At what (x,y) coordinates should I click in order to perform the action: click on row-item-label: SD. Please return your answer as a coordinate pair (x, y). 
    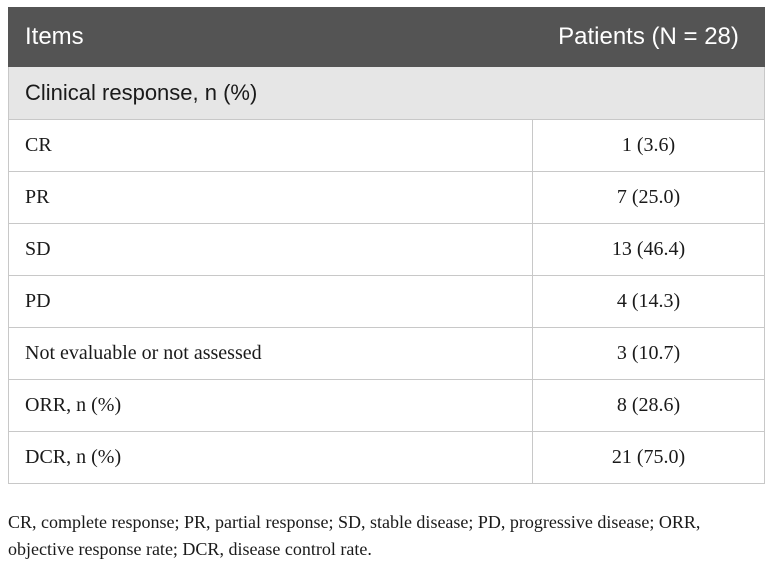
    Looking at the image, I should click on (270, 249).